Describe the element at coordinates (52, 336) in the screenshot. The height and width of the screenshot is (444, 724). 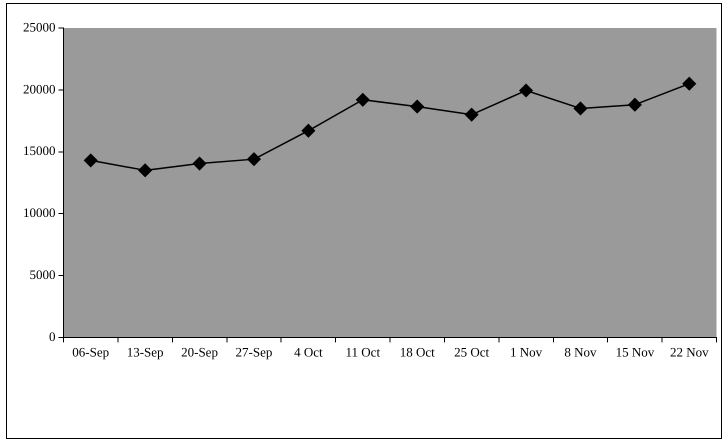
I see `y-tick-label: 0` at that location.